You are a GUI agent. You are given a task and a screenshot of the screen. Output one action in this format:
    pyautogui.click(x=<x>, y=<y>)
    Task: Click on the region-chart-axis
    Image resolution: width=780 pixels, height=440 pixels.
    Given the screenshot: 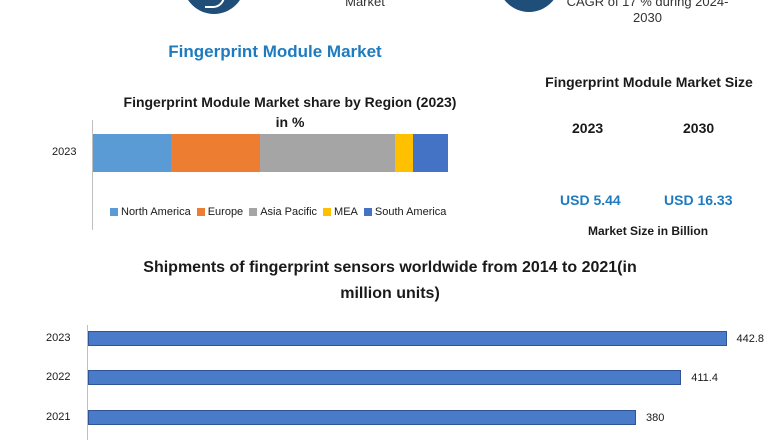 What is the action you would take?
    pyautogui.click(x=291, y=175)
    